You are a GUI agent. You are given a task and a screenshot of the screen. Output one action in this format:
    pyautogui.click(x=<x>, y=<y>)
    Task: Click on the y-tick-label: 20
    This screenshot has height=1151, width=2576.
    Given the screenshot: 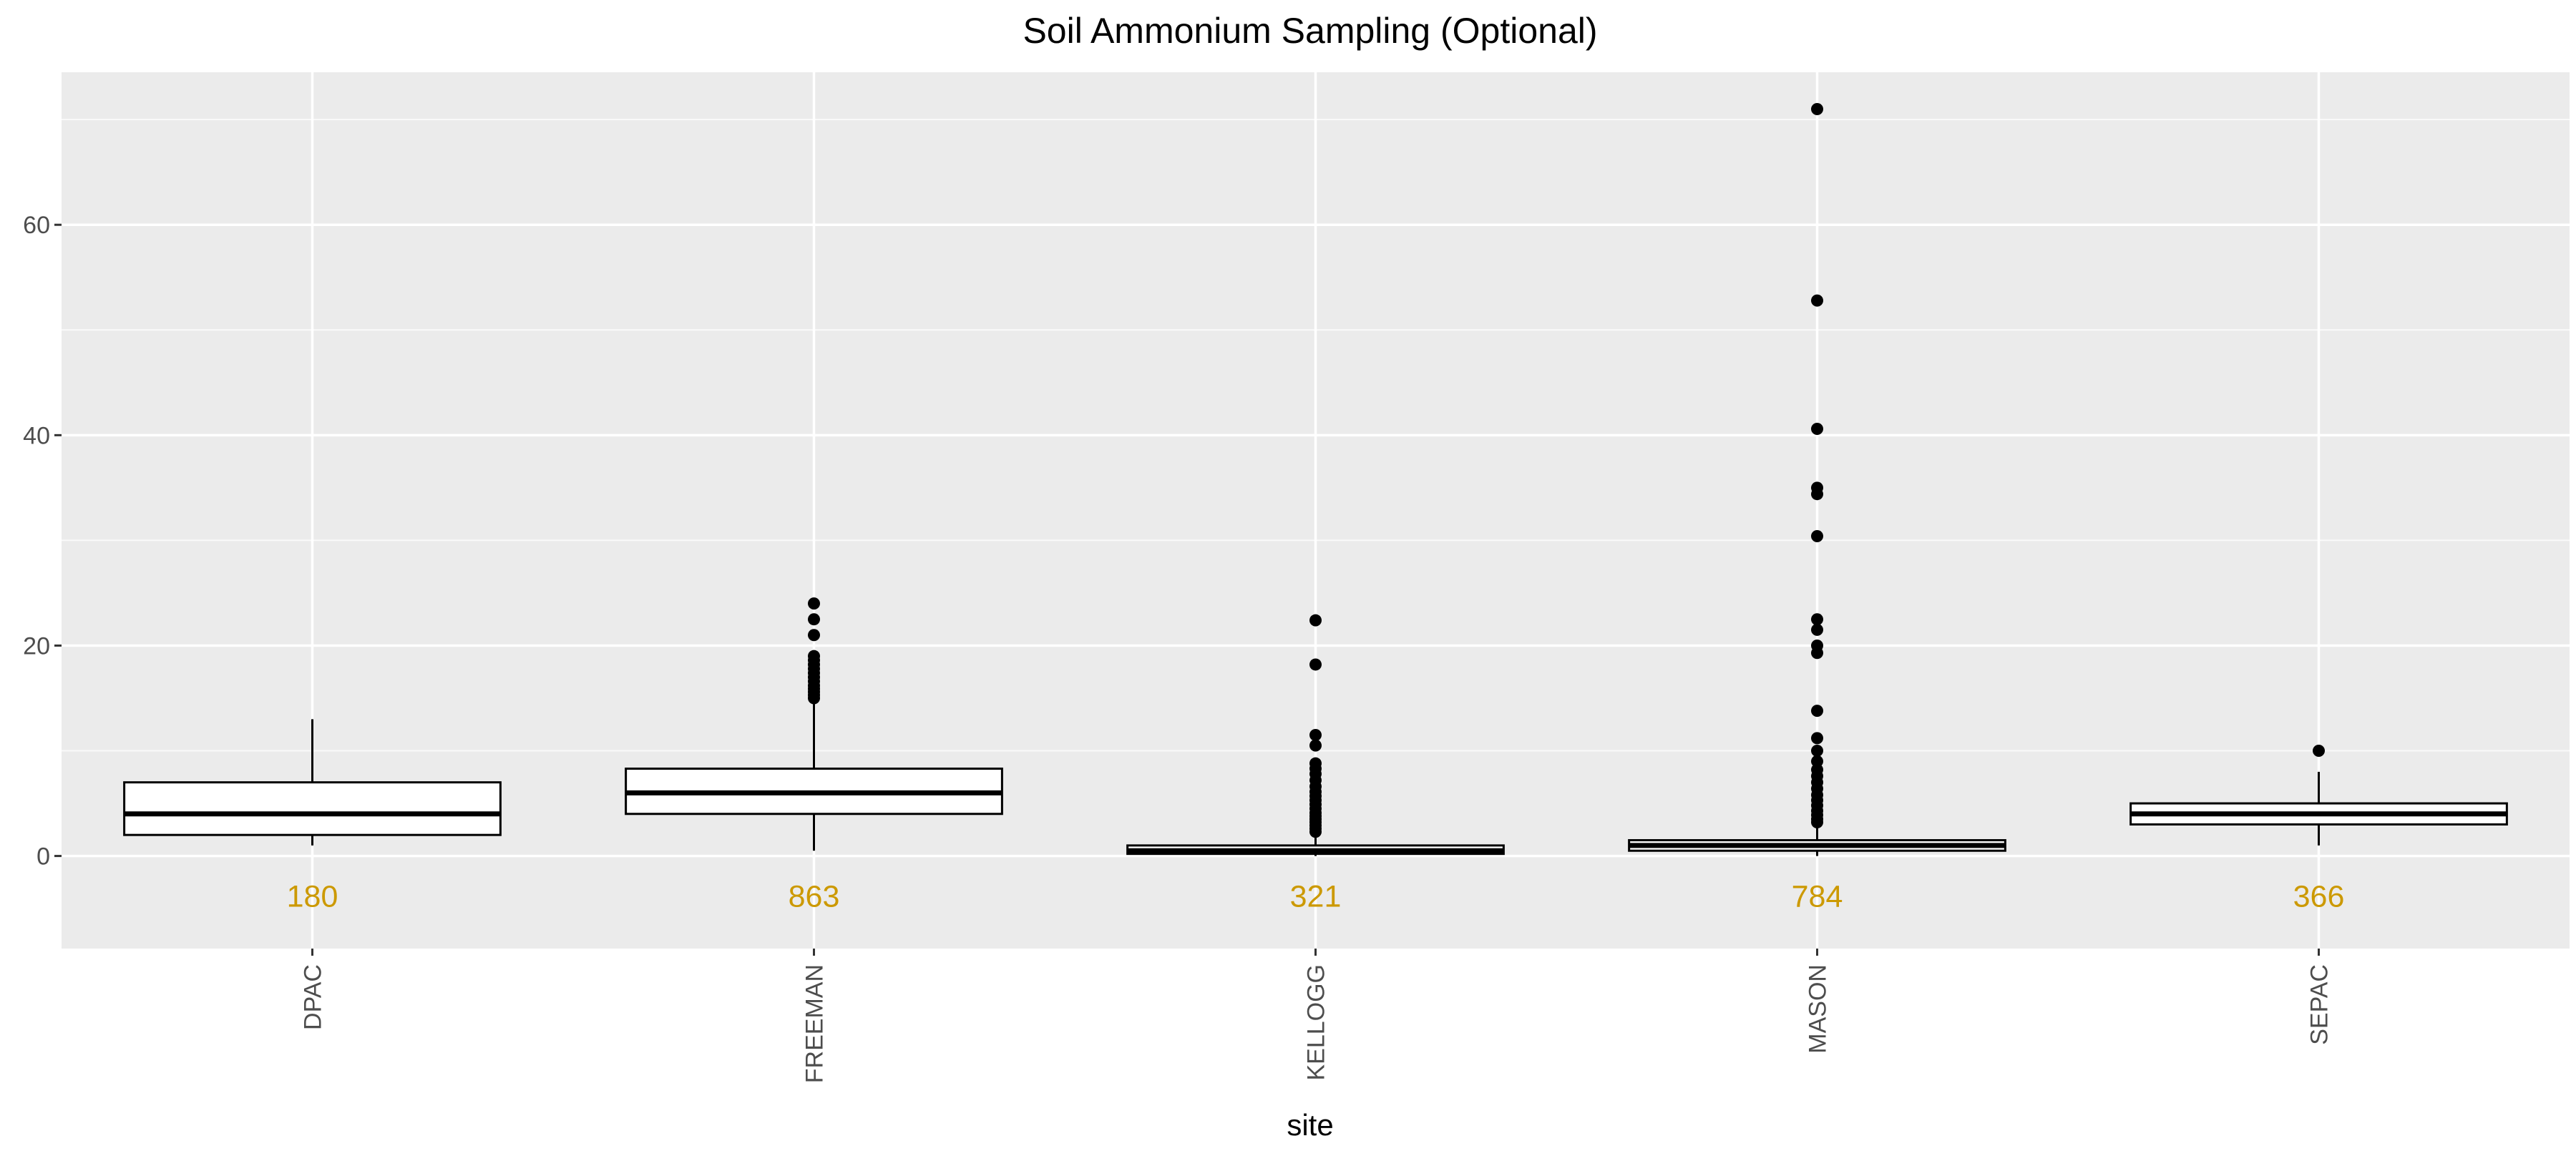 What is the action you would take?
    pyautogui.click(x=36, y=646)
    